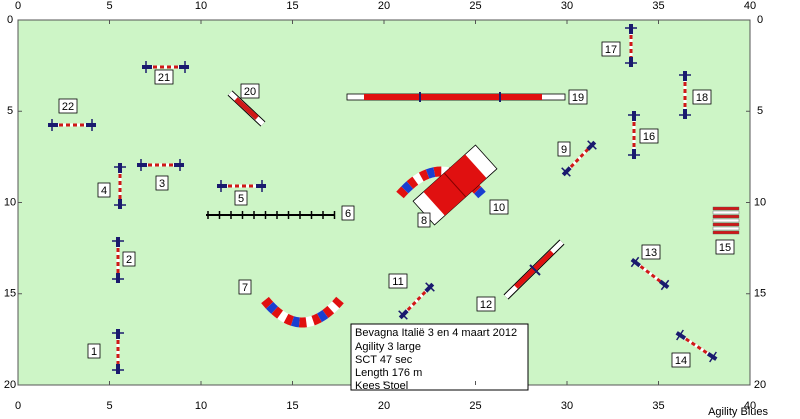 Image resolution: width=800 pixels, height=419 pixels. I want to click on obstacle-label: 5, so click(241, 199).